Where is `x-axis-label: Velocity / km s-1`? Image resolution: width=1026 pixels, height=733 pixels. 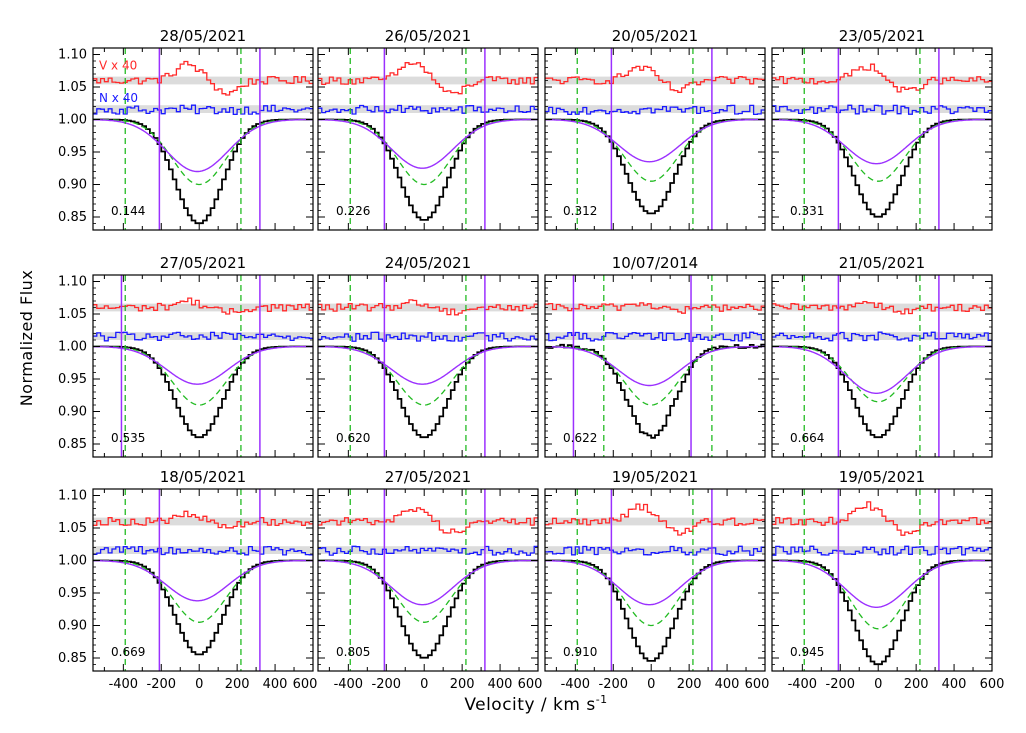
x-axis-label: Velocity / km s-1 is located at coordinates (535, 704).